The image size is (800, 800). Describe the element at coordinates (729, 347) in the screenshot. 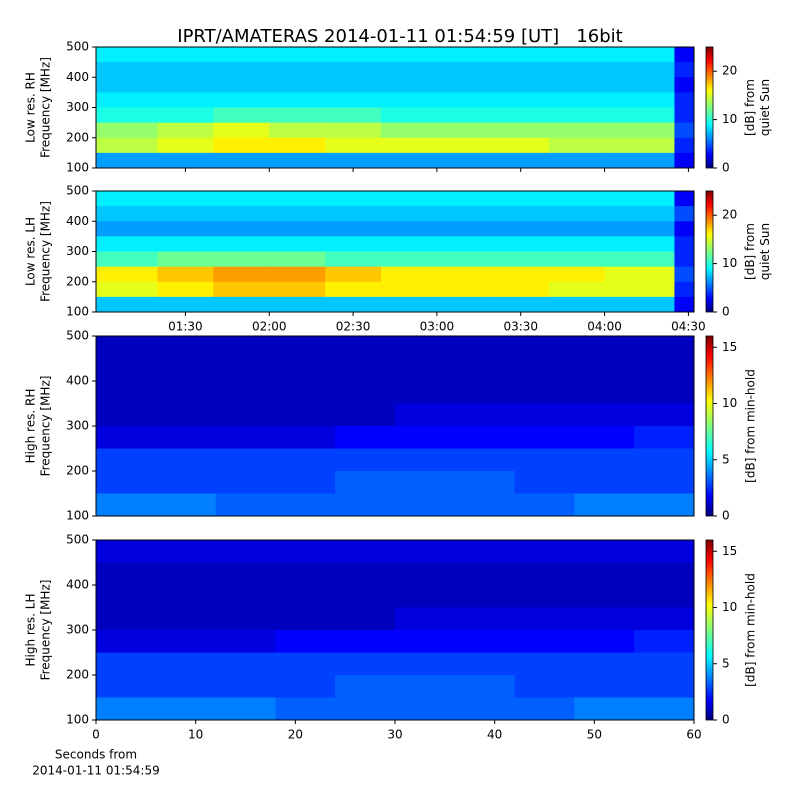

I see `colorbar-tick-label: 15` at that location.